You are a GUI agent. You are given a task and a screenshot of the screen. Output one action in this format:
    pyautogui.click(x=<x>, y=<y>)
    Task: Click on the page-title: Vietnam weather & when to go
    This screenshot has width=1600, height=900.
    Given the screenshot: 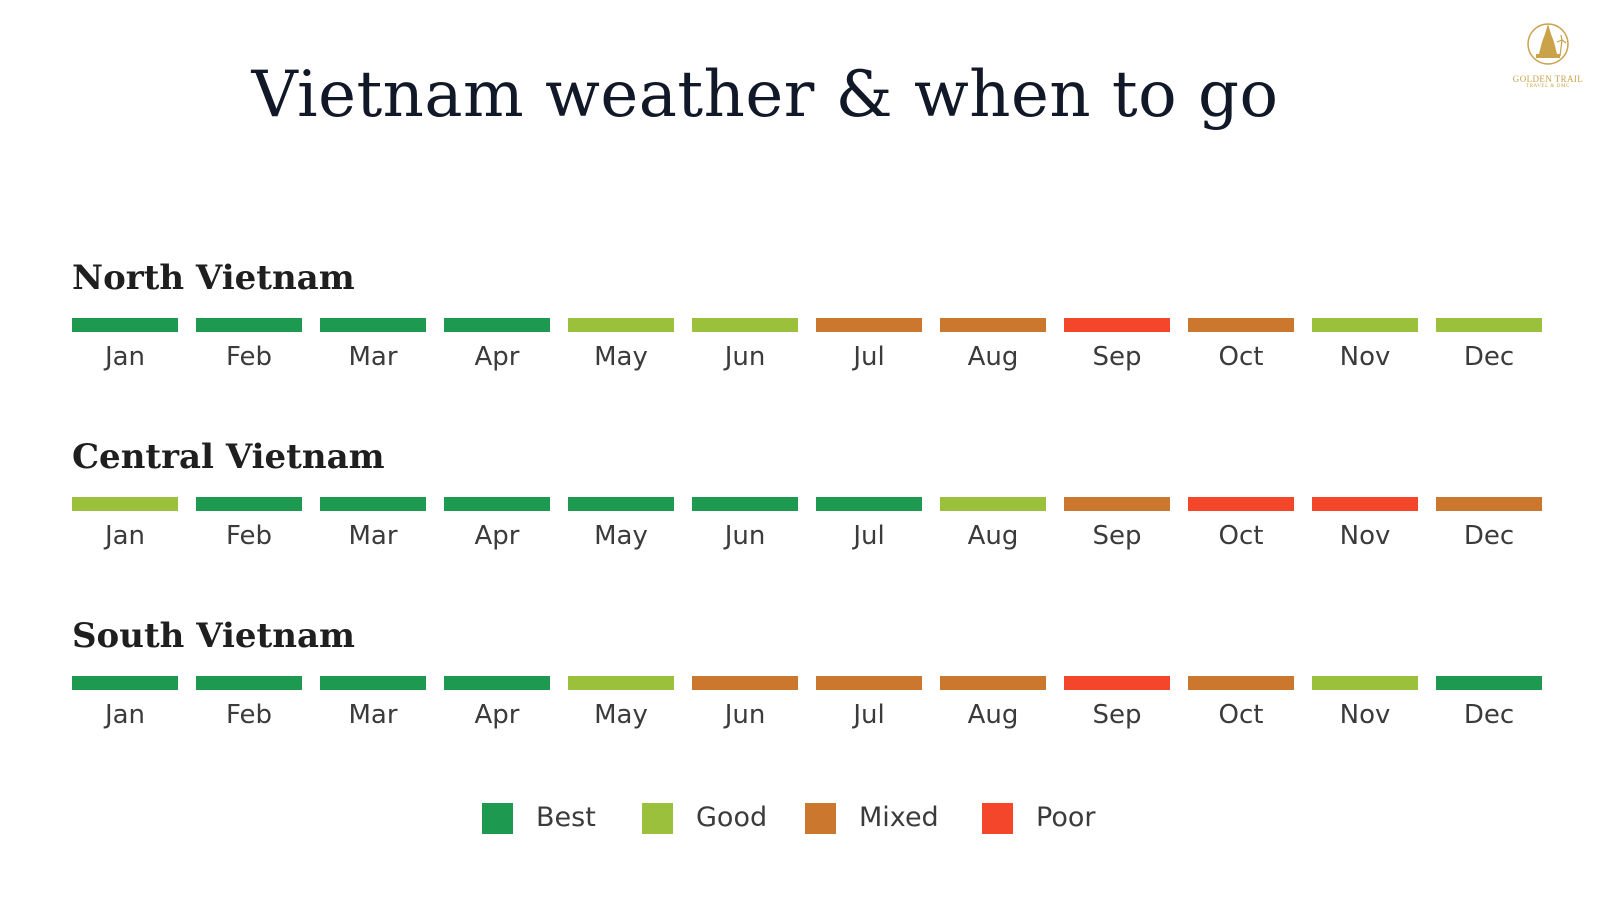 What is the action you would take?
    pyautogui.click(x=765, y=95)
    